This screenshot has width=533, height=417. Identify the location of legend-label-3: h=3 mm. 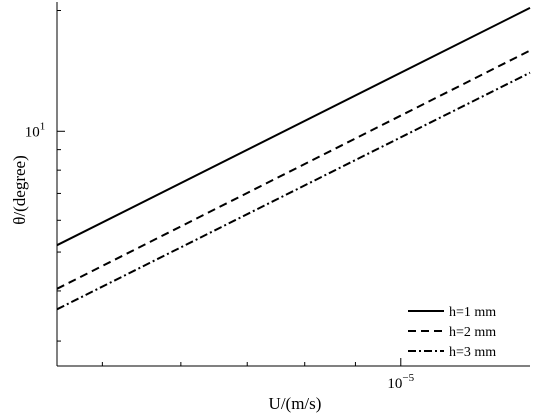
(472, 352).